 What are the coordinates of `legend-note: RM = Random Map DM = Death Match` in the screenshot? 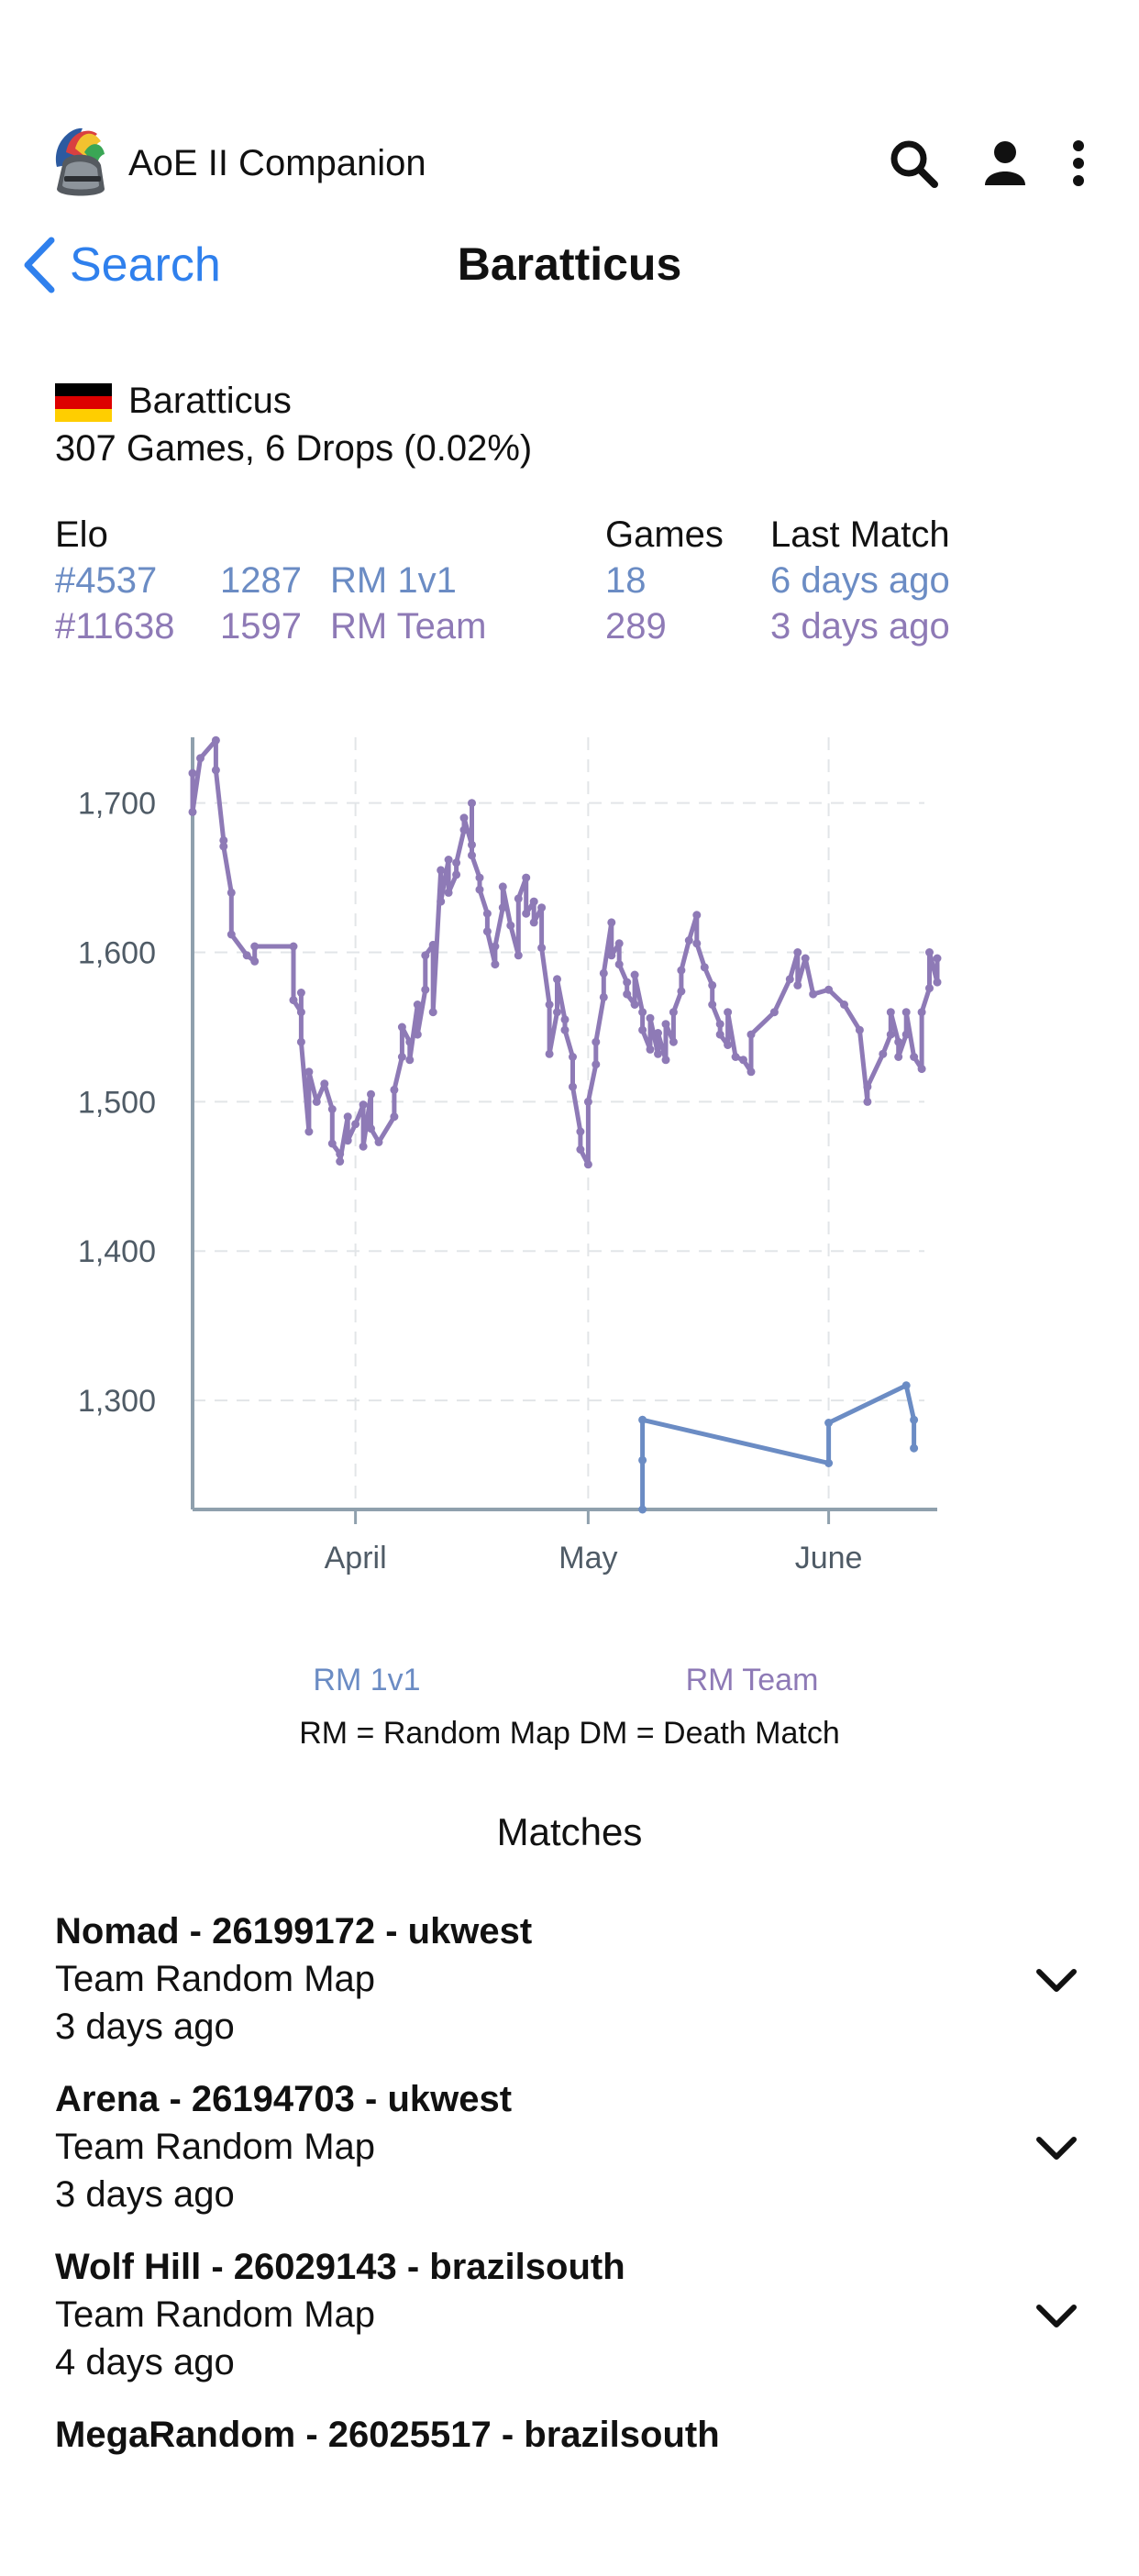 It's located at (569, 1733).